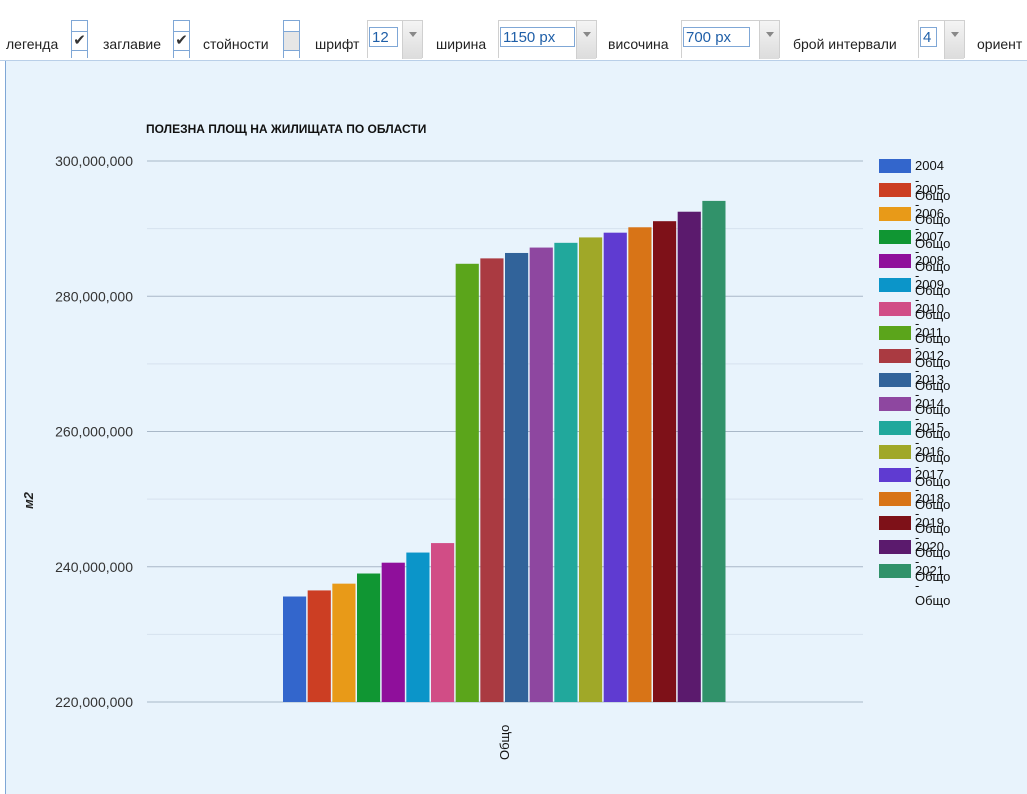 This screenshot has height=794, width=1027. I want to click on legend-label: легенда, so click(32, 44).